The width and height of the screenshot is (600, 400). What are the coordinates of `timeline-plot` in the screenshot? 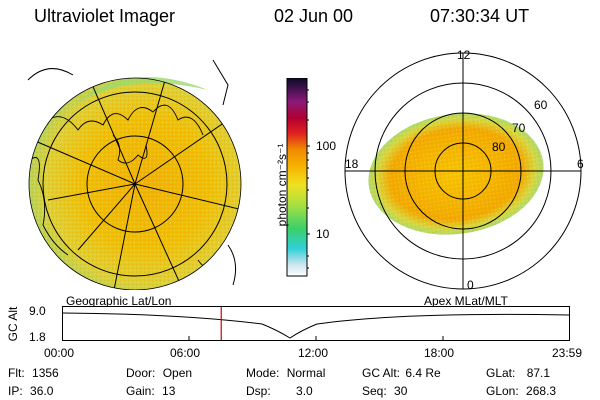 It's located at (316, 323).